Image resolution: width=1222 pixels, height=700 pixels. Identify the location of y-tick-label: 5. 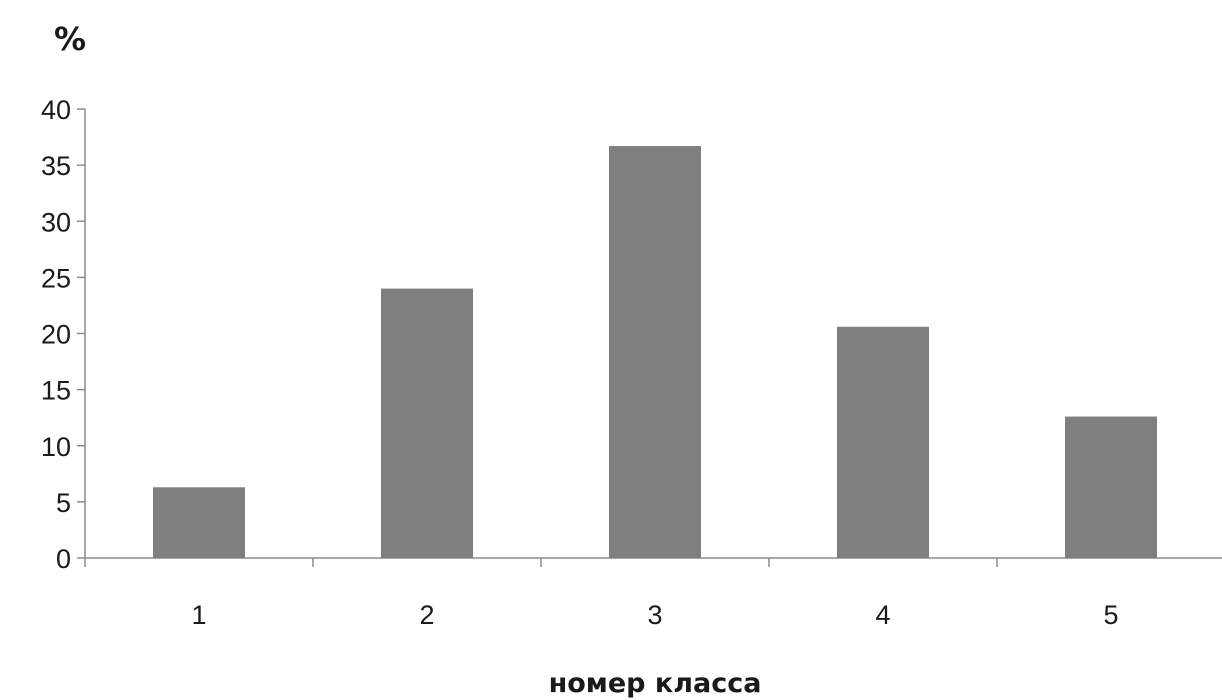
(63, 503).